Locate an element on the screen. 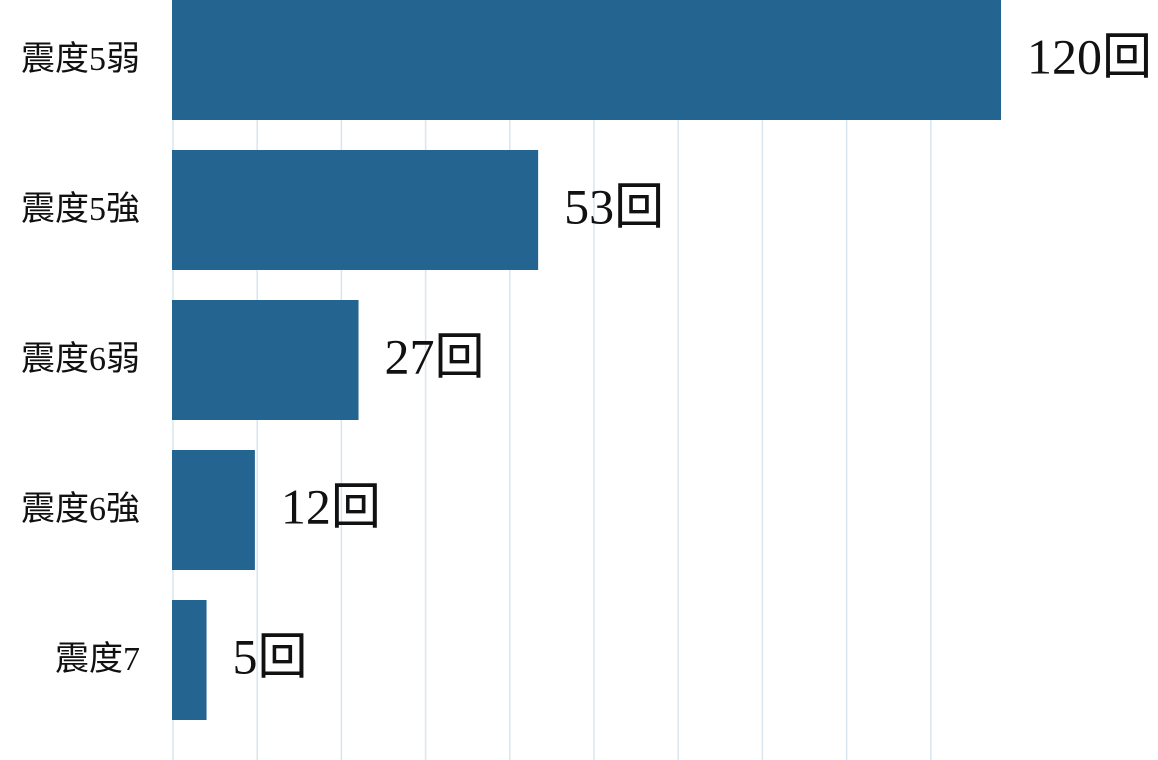 This screenshot has height=760, width=1158. category-label: 震度6弱 is located at coordinates (80, 359).